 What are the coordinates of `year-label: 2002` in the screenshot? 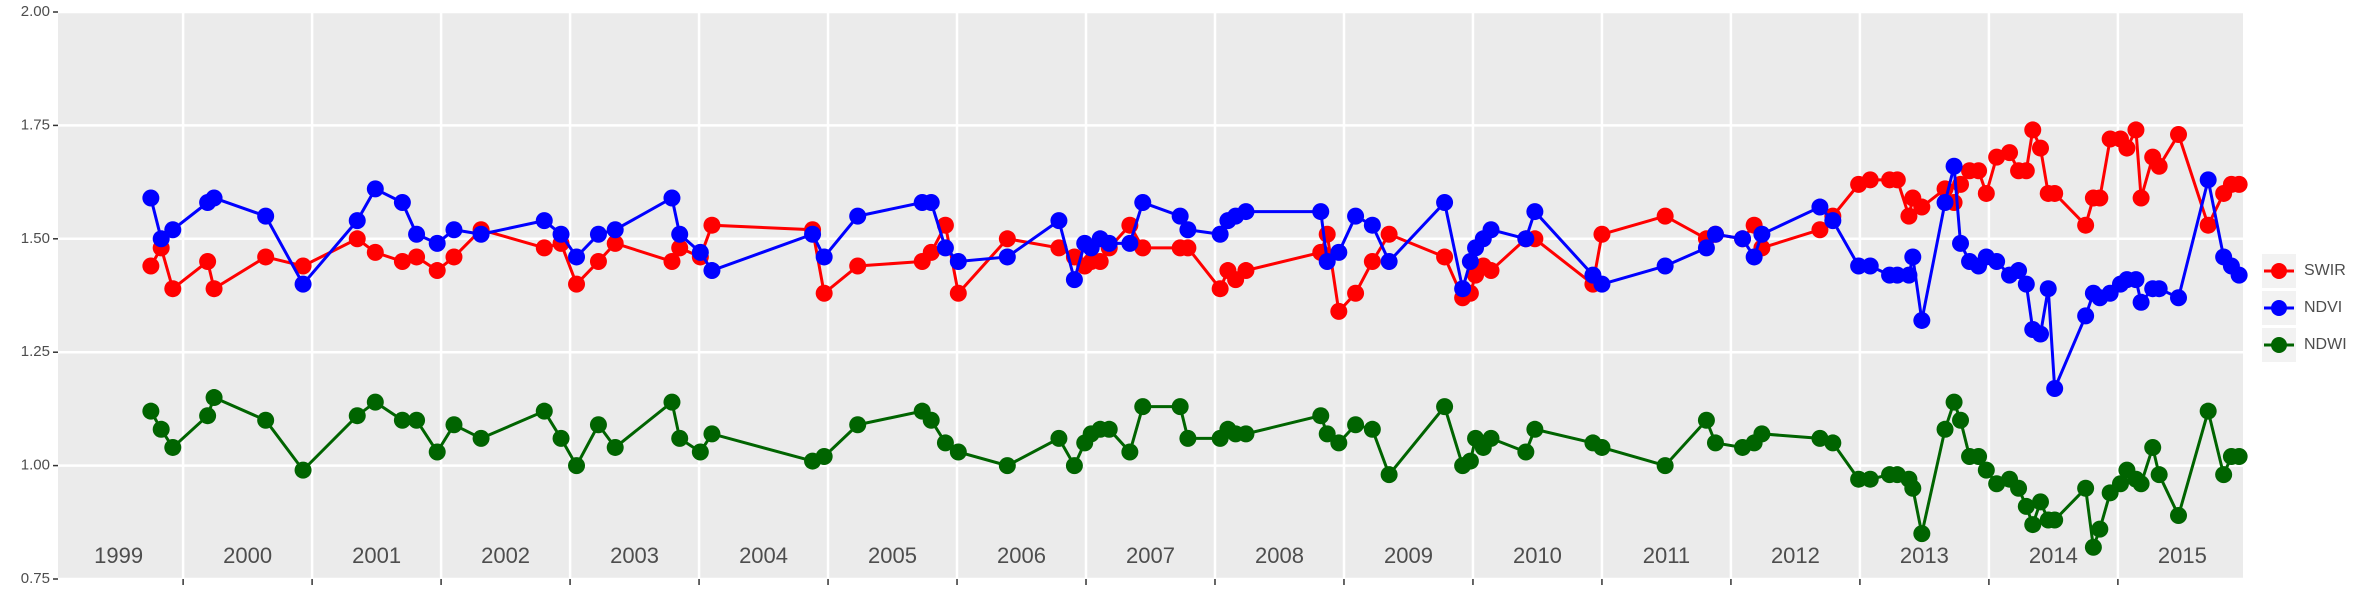 It's located at (505, 555).